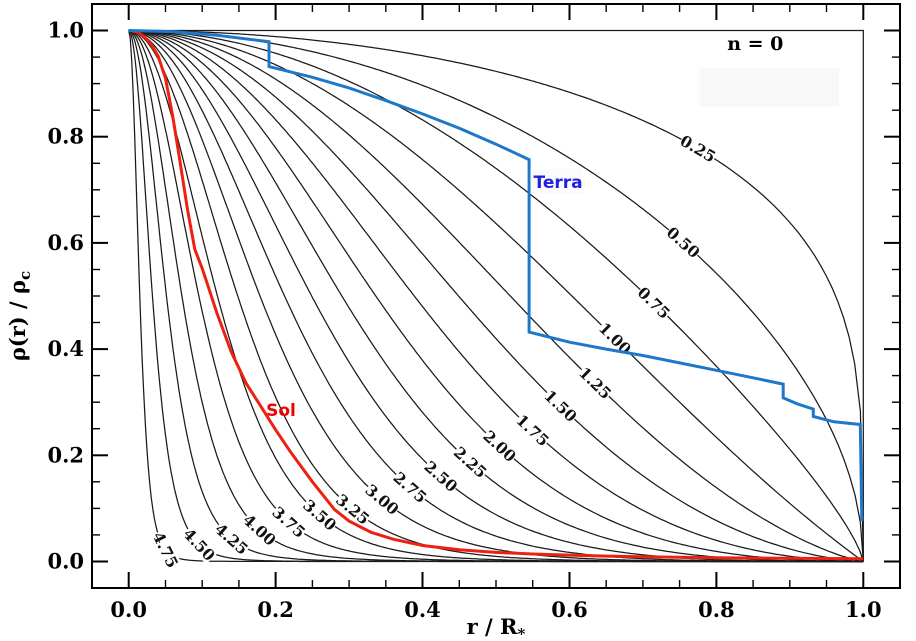  I want to click on x-tick-label-0.8: 0.8, so click(716, 609).